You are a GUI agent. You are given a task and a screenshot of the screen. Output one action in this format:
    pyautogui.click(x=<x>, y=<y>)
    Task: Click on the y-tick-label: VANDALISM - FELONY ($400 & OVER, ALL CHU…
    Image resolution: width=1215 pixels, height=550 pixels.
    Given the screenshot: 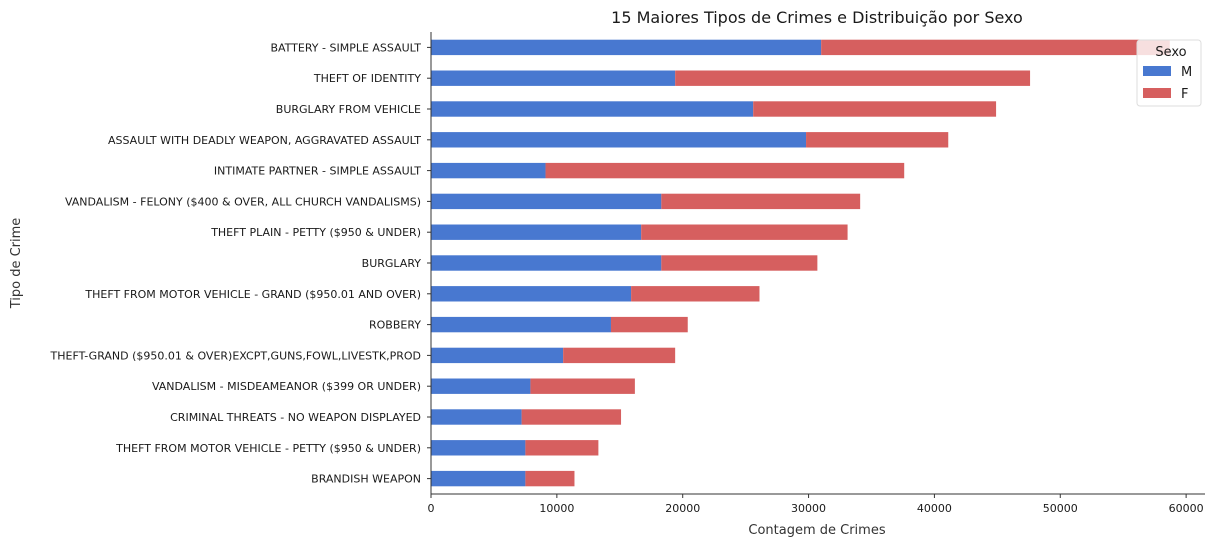 What is the action you would take?
    pyautogui.click(x=243, y=201)
    